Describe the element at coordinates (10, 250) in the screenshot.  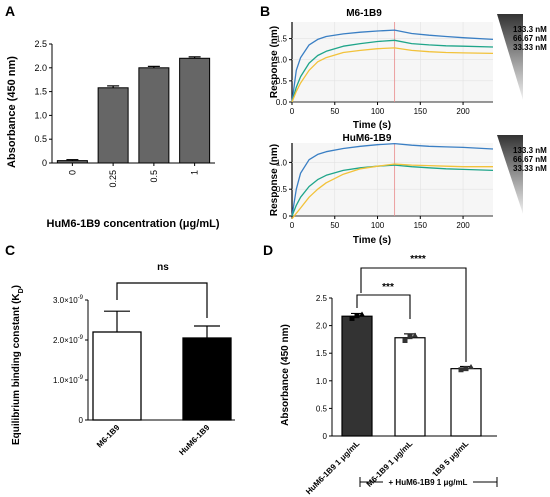
I see `panel-letter-c: C` at that location.